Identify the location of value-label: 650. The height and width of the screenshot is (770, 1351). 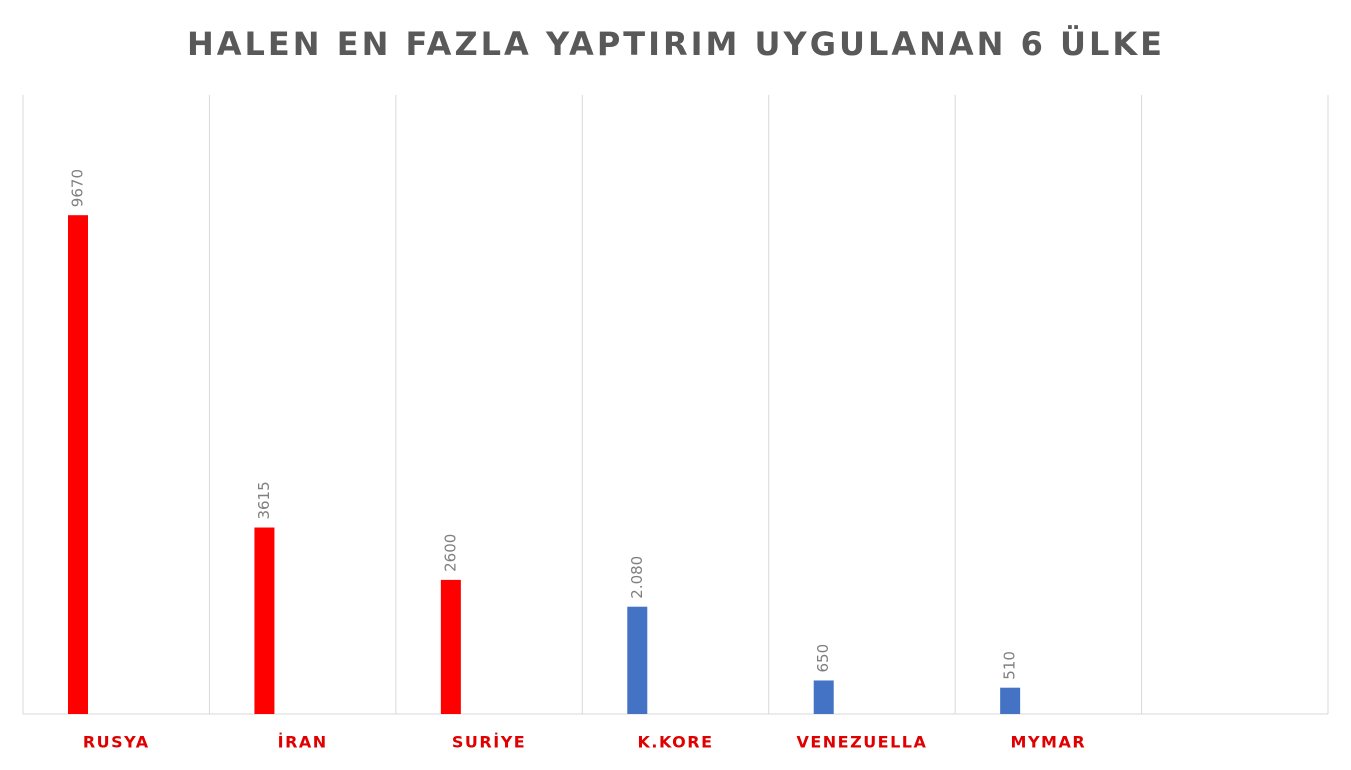
(823, 658).